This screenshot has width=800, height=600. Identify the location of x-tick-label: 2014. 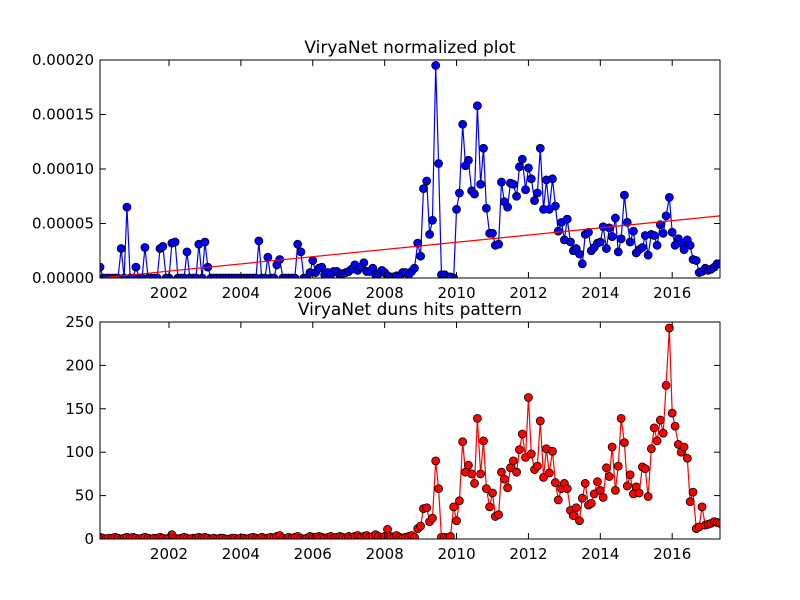
(600, 293).